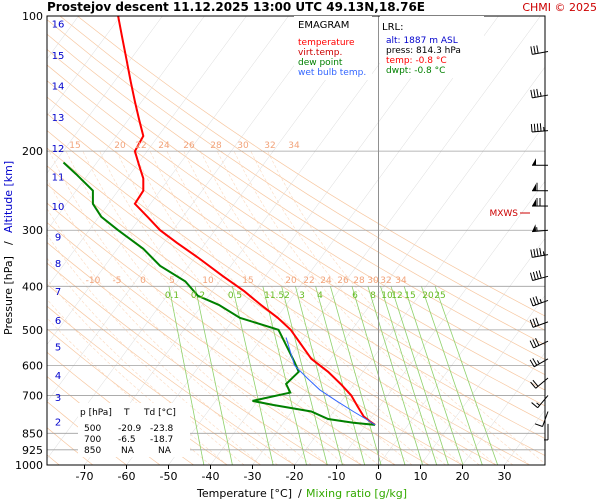  What do you see at coordinates (244, 493) in the screenshot?
I see `x-axis-title: Temperature [°C]` at bounding box center [244, 493].